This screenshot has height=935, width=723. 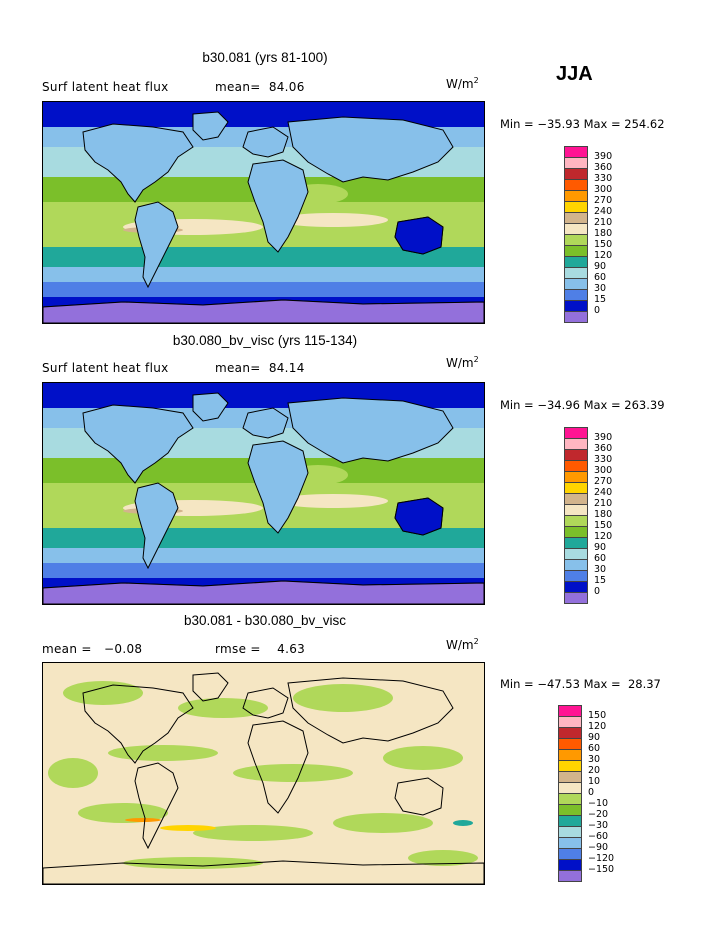 What do you see at coordinates (580, 684) in the screenshot?
I see `panel-3-minmax: Min = −47.53 Max = 28.37` at bounding box center [580, 684].